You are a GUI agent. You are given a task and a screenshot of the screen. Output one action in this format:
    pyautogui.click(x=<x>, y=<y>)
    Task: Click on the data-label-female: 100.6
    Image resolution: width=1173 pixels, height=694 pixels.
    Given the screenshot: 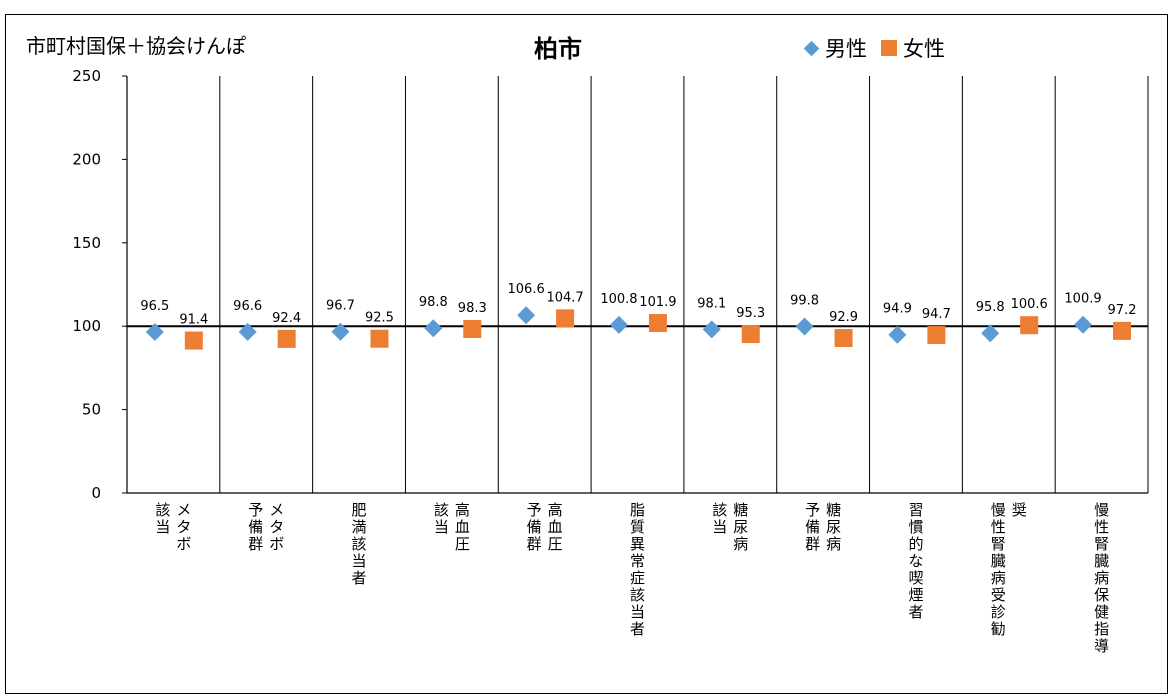 What is the action you would take?
    pyautogui.click(x=1029, y=304)
    